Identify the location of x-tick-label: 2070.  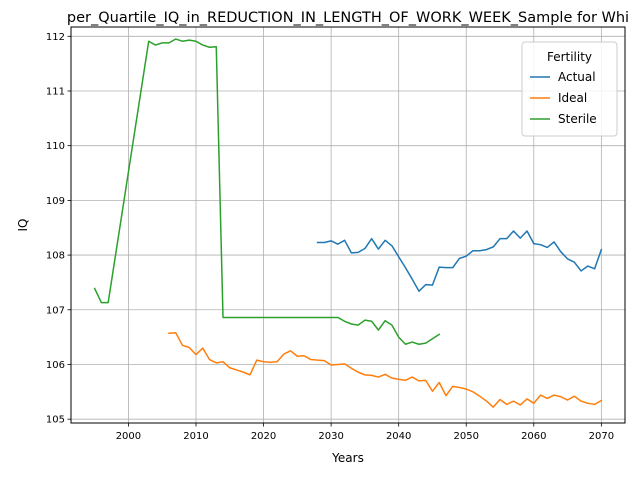
(601, 436).